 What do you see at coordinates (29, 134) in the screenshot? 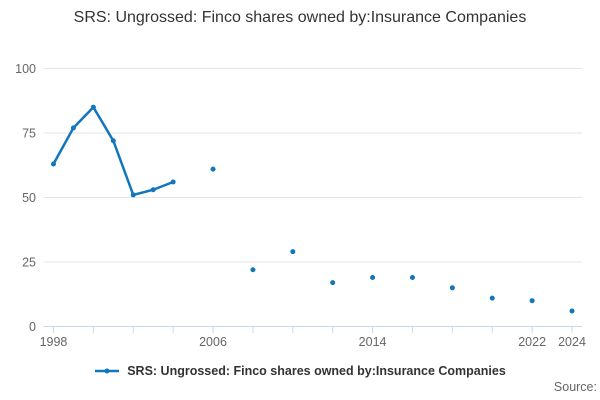
I see `y-tick-label: 75` at bounding box center [29, 134].